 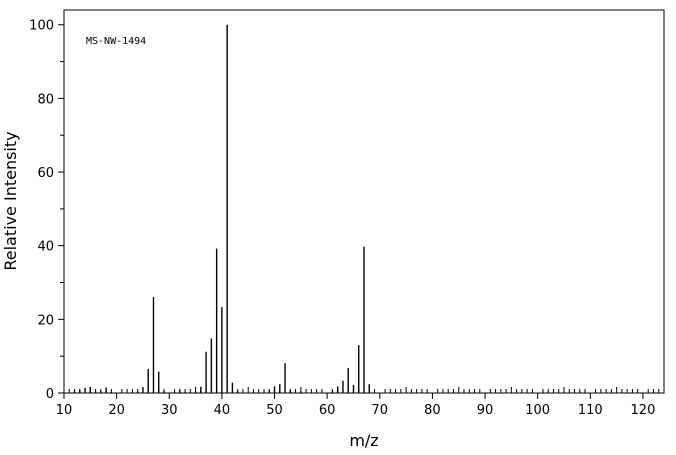 I want to click on x-tick-label: 10, so click(x=64, y=410).